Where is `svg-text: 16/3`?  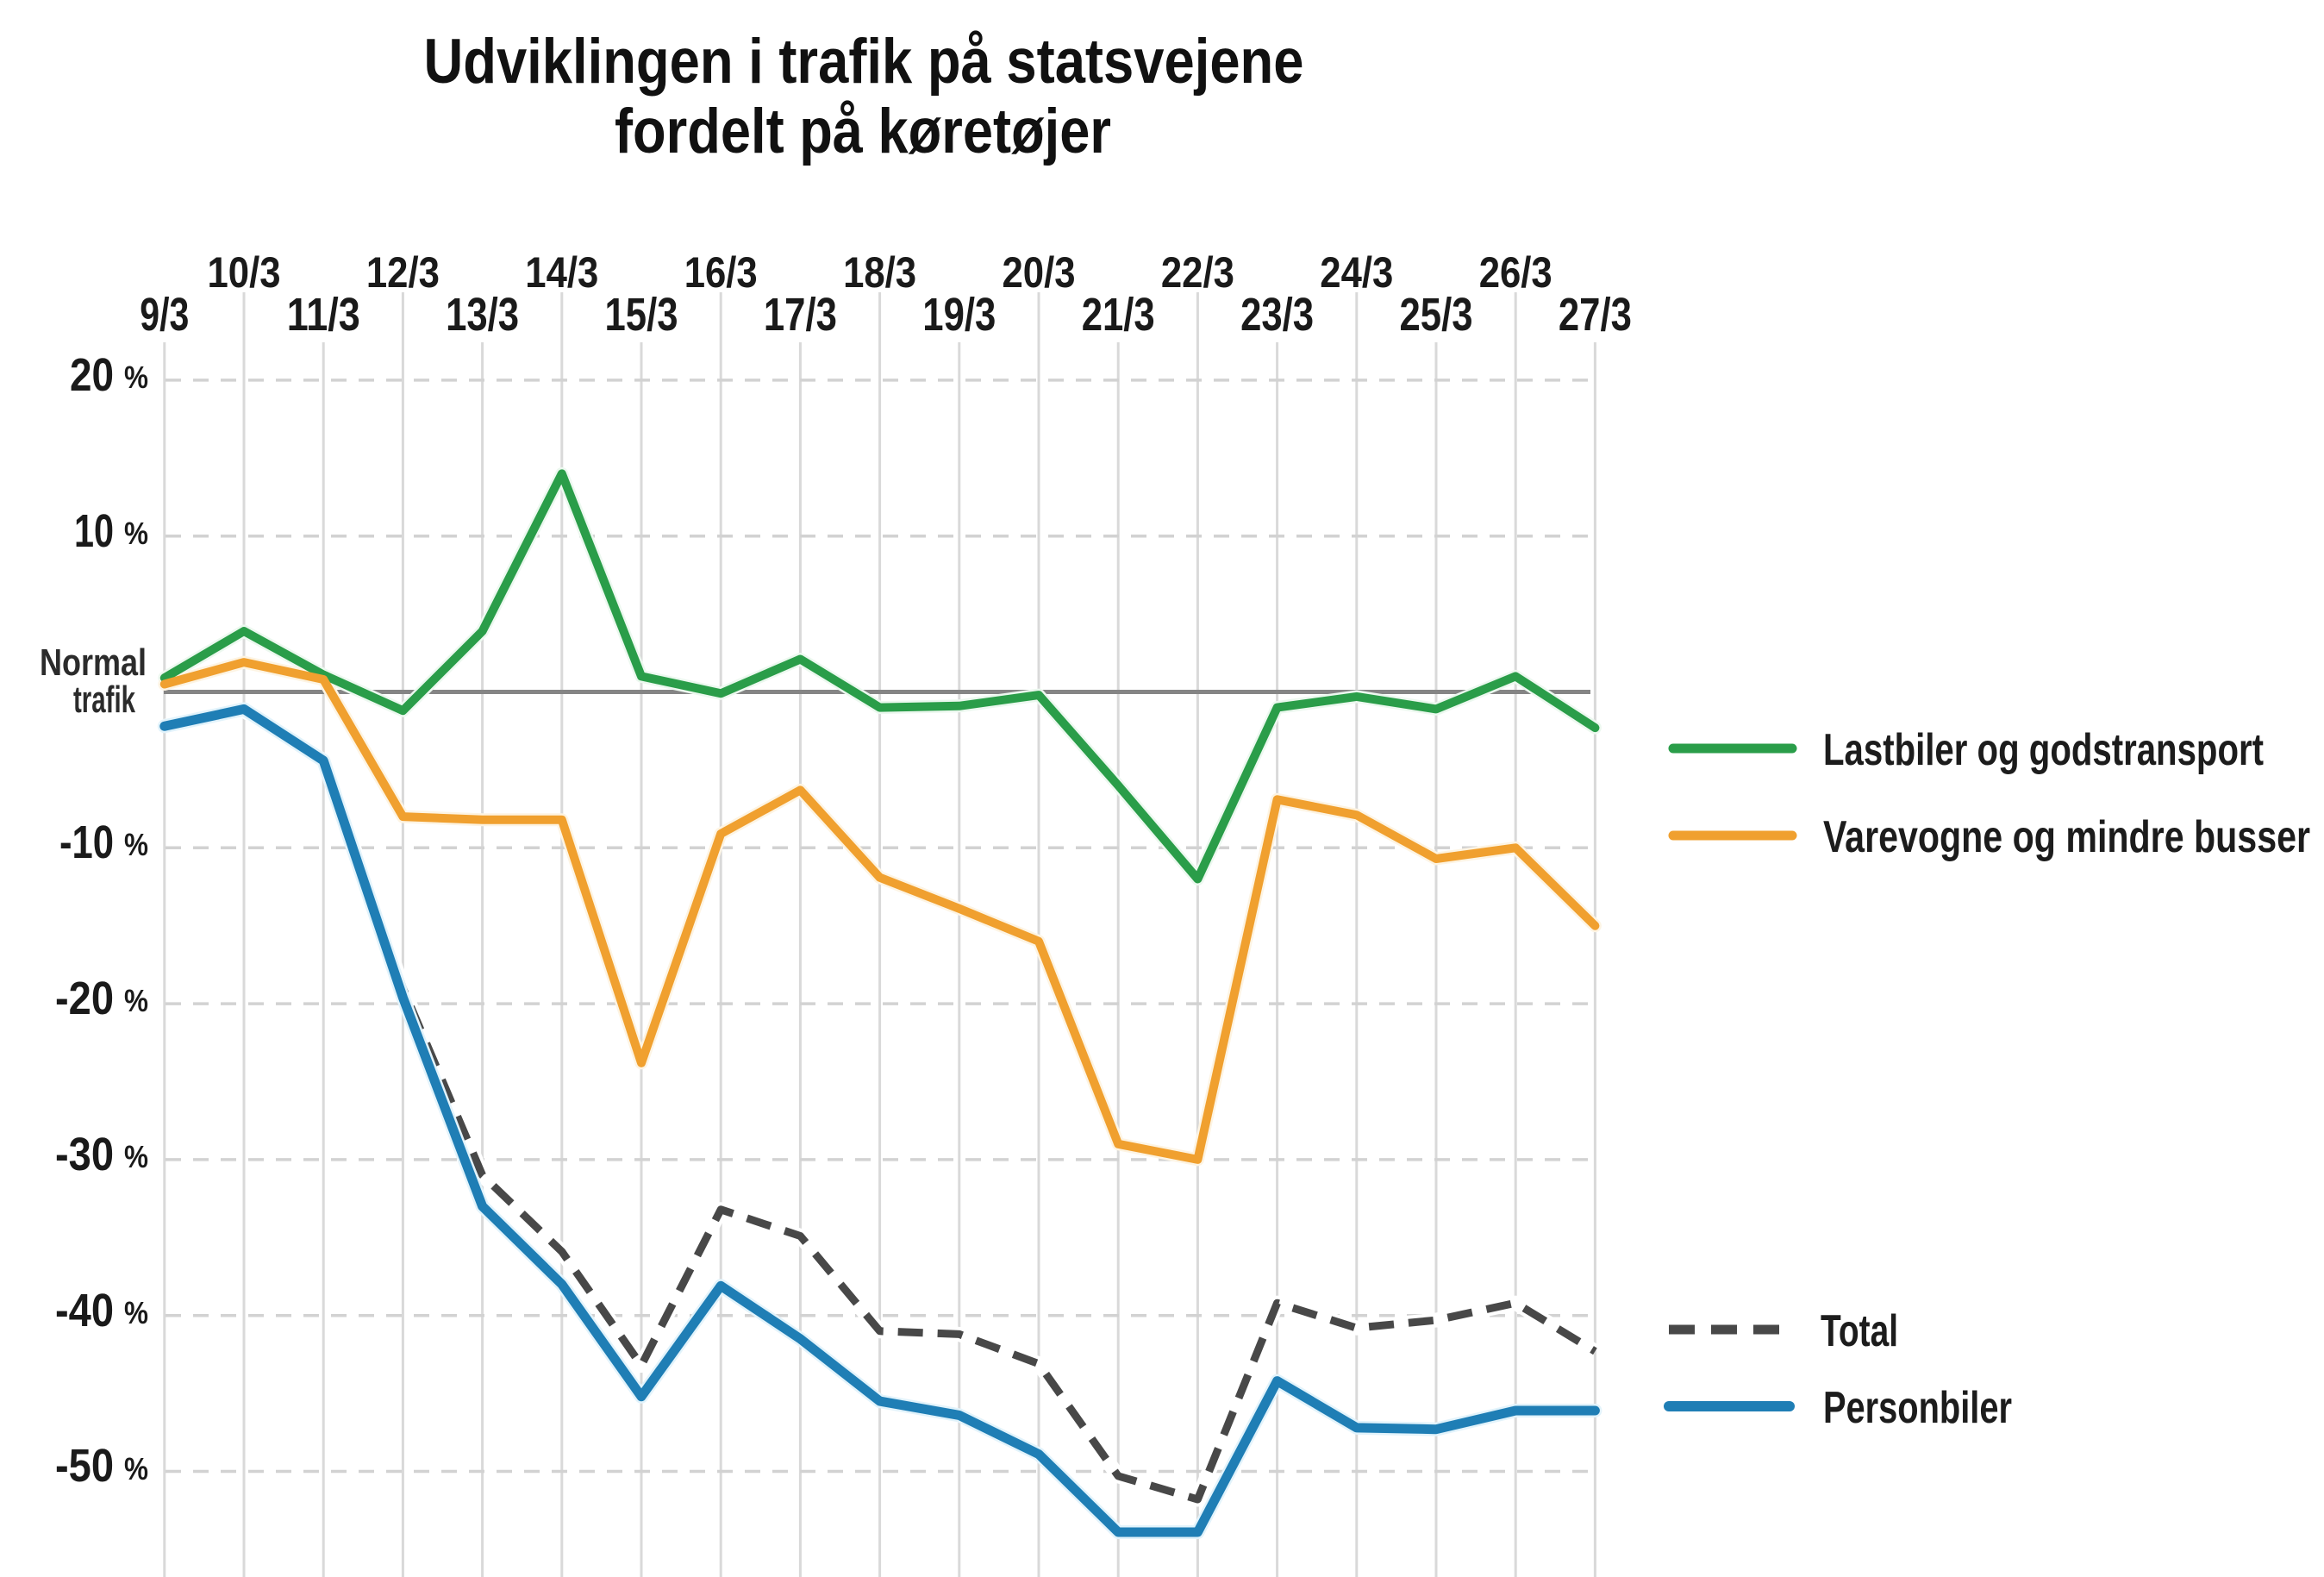 svg-text: 16/3 is located at coordinates (721, 272).